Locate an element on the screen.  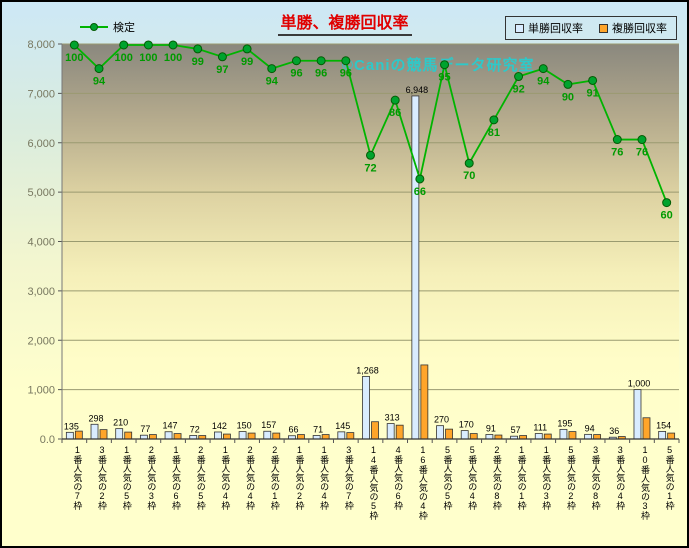
kentei-value-label: 99 is located at coordinates (247, 62).